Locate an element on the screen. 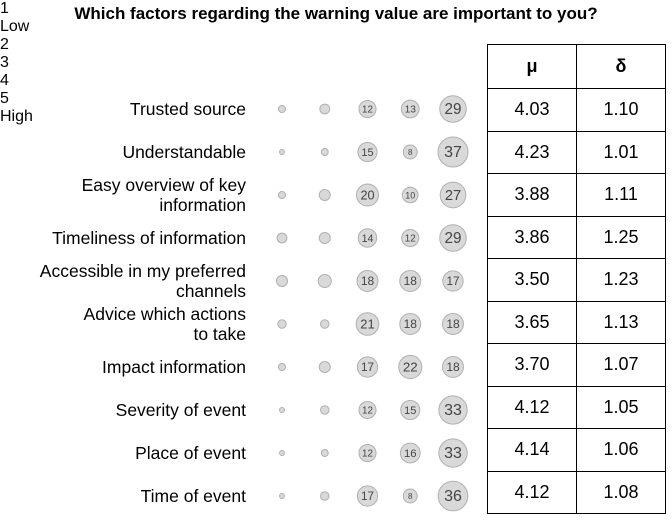 This screenshot has height=520, width=672. bubble-label: 27 is located at coordinates (453, 196).